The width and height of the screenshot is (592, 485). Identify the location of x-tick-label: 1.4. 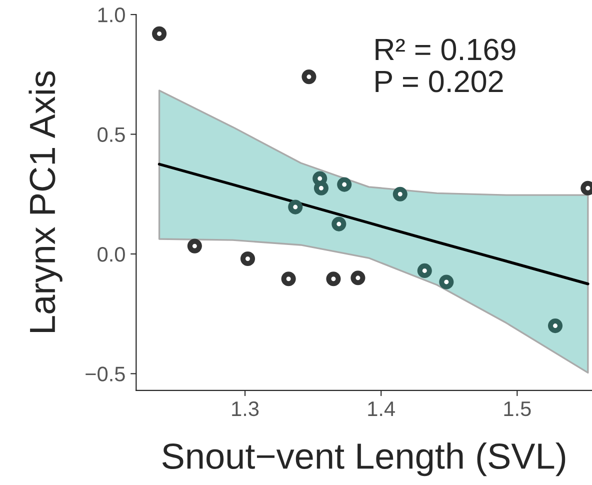
(381, 409).